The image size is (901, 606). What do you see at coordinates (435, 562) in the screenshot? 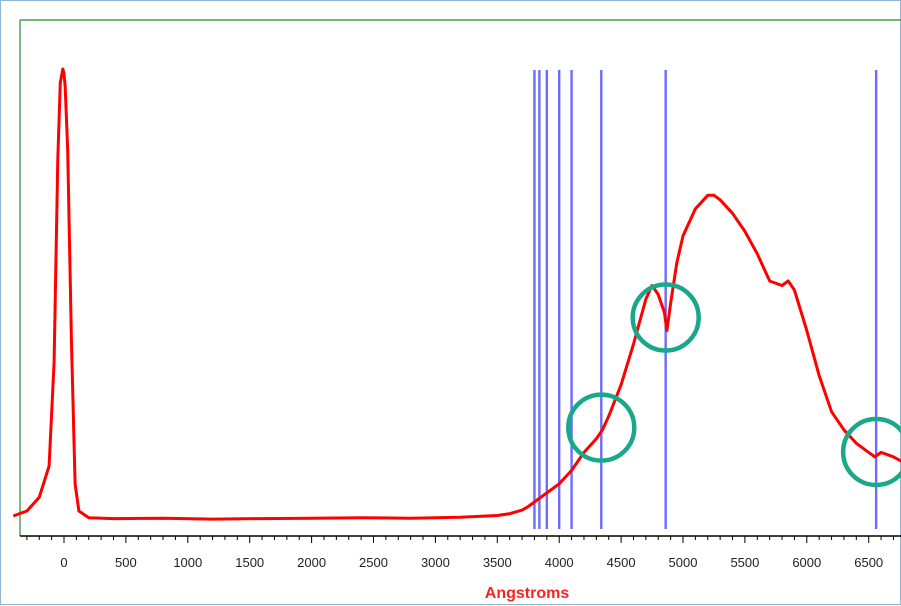
I see `x-tick-label: 3000` at bounding box center [435, 562].